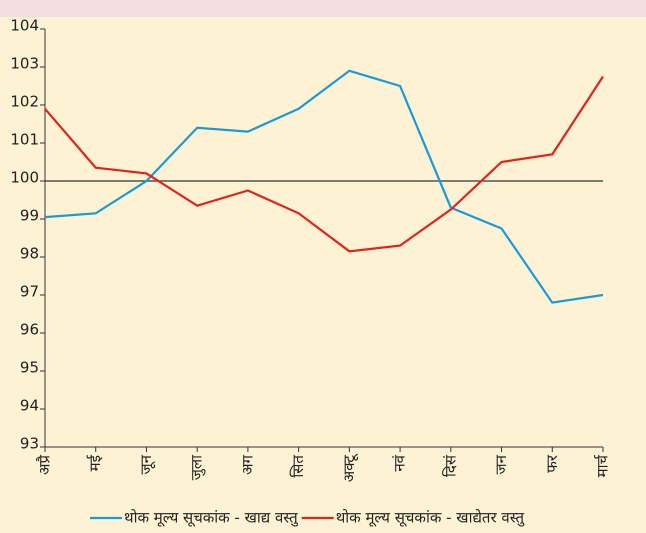 The image size is (646, 533). Describe the element at coordinates (430, 518) in the screenshot. I see `legend-label: थोक मूल्य सूचकांक - खाद्येतर वस्तु` at that location.